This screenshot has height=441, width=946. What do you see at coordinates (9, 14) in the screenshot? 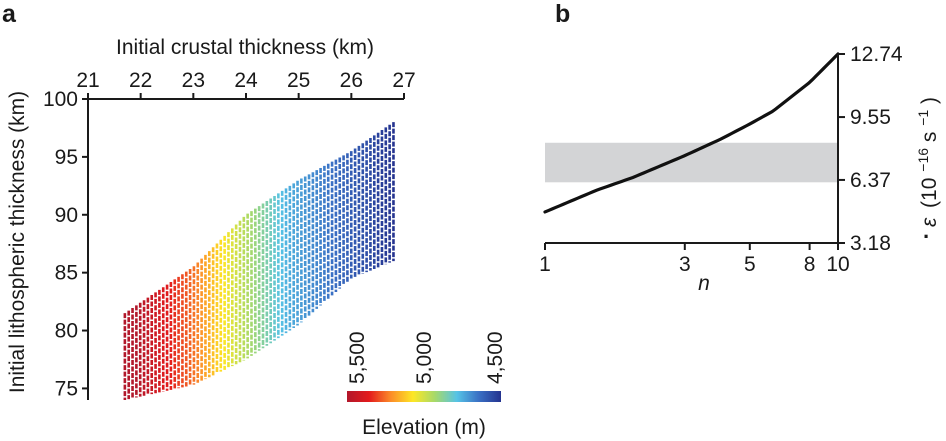
I see `panel-a-letter: a` at bounding box center [9, 14].